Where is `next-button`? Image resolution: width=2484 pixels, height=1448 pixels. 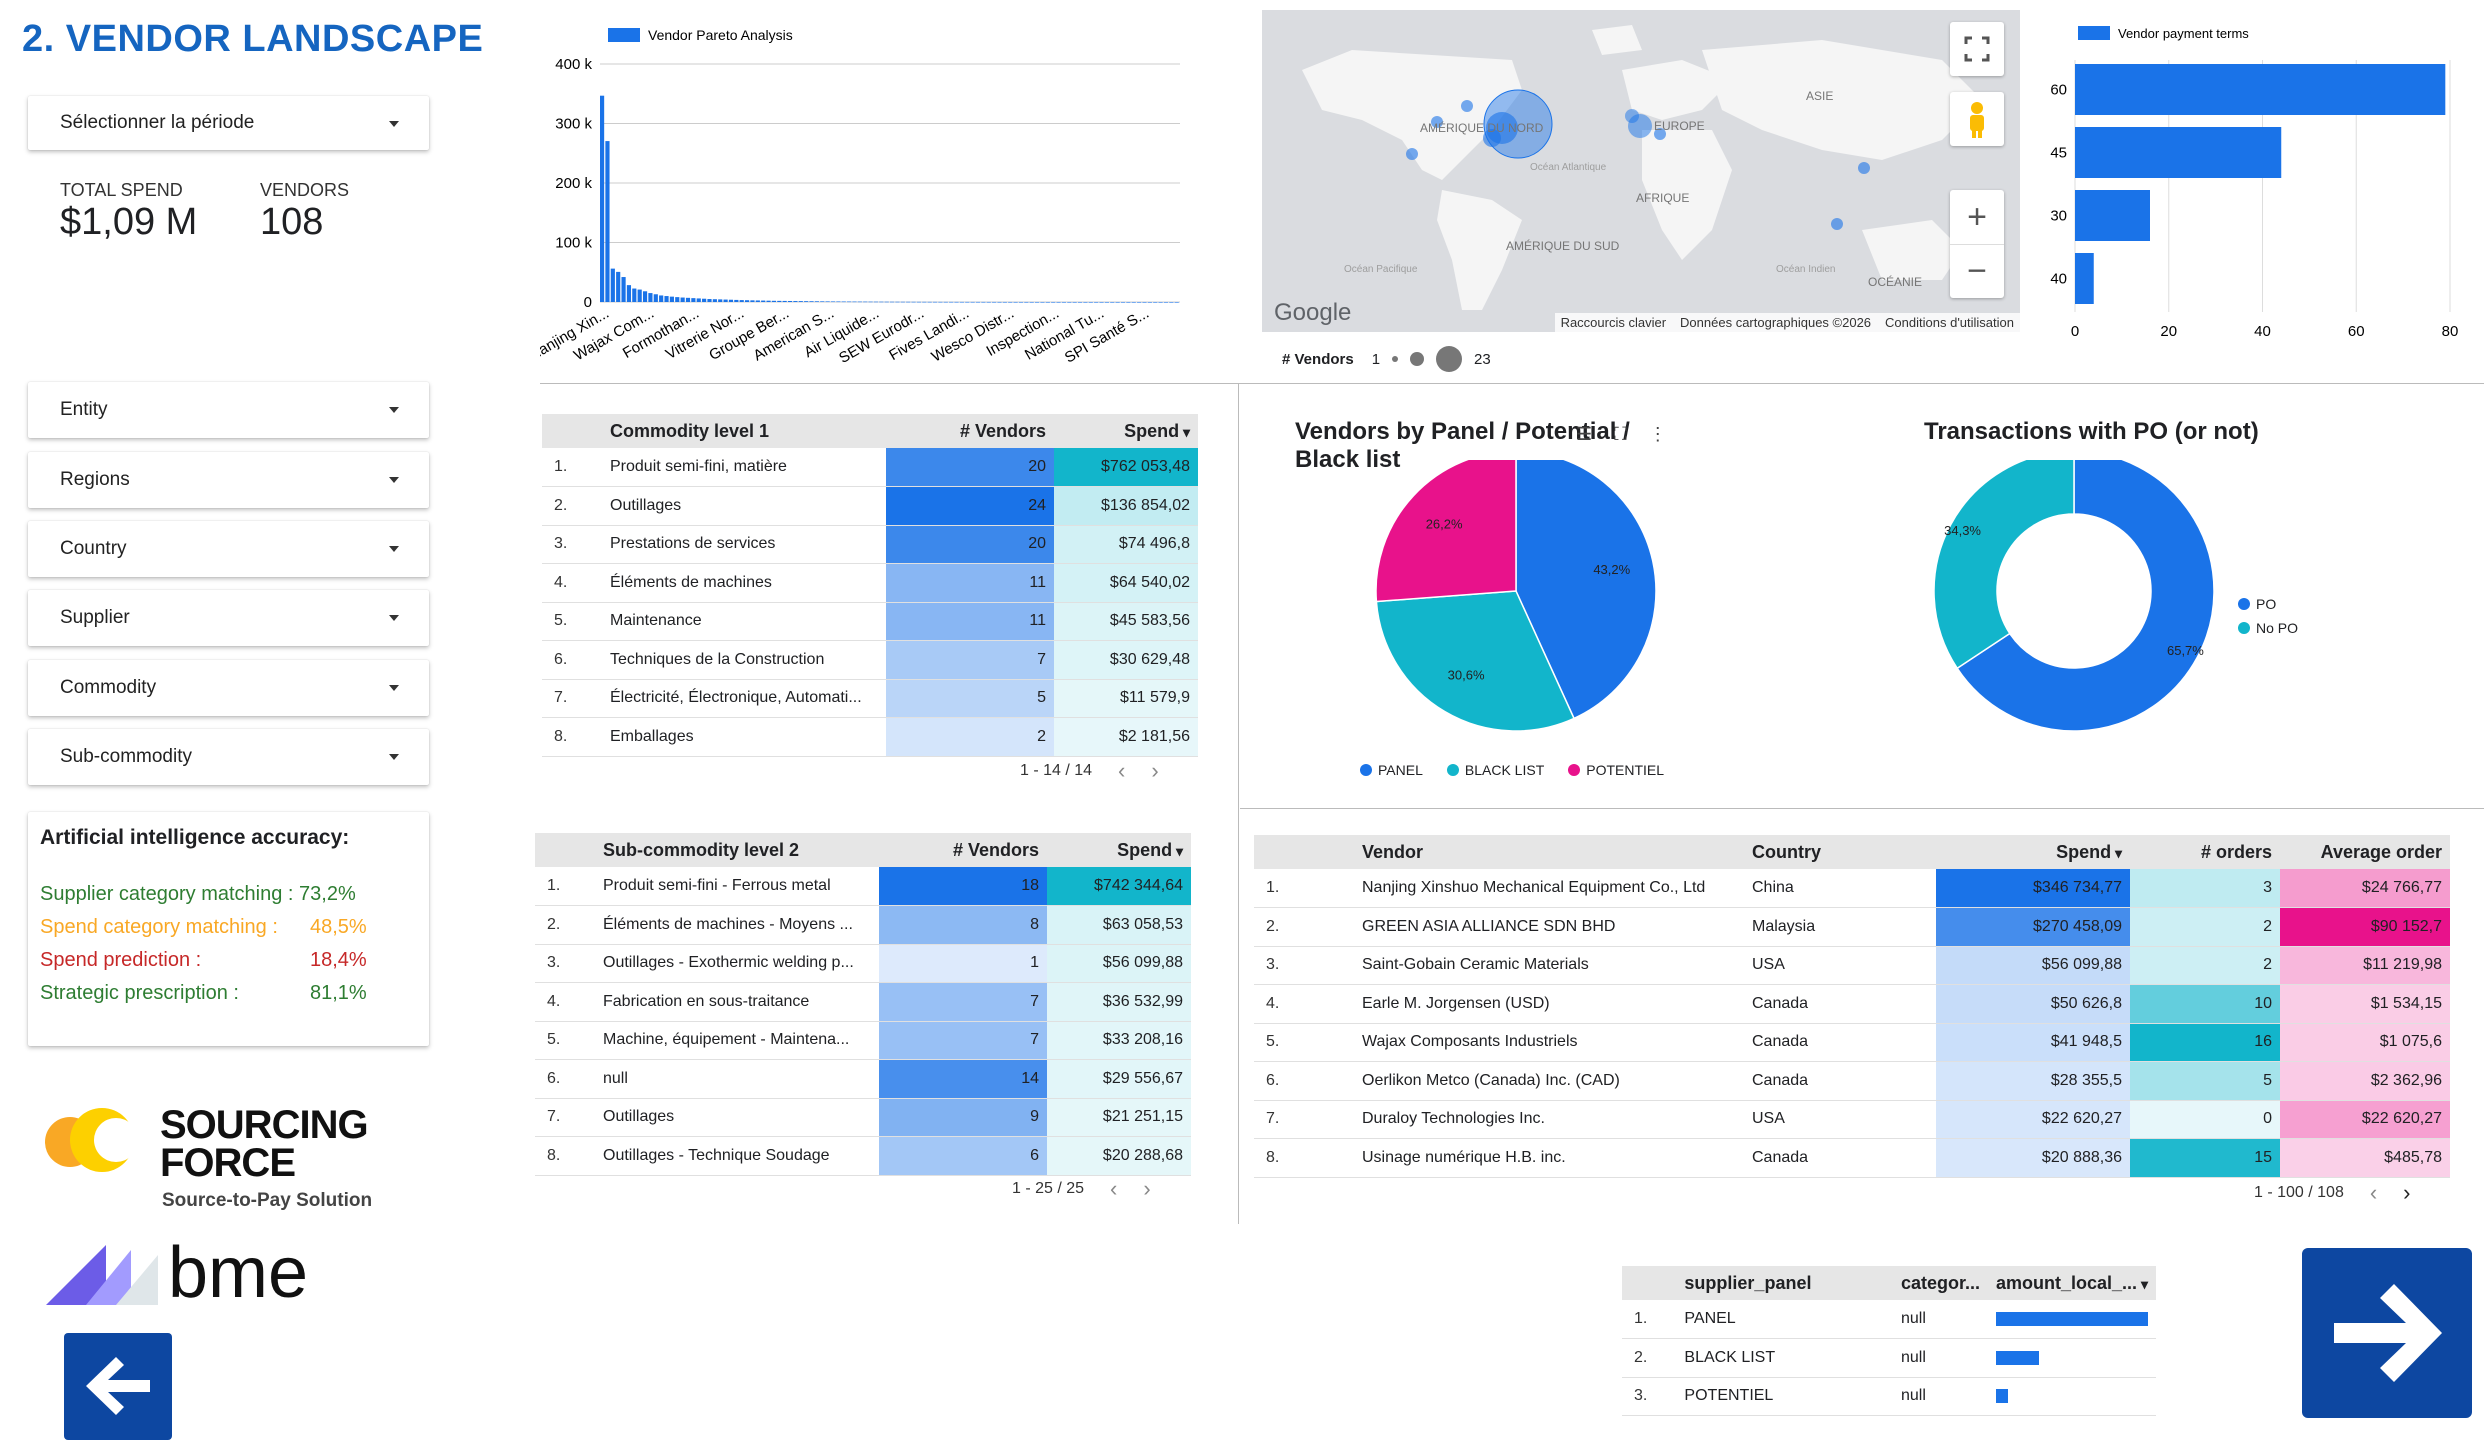 next-button is located at coordinates (2387, 1333).